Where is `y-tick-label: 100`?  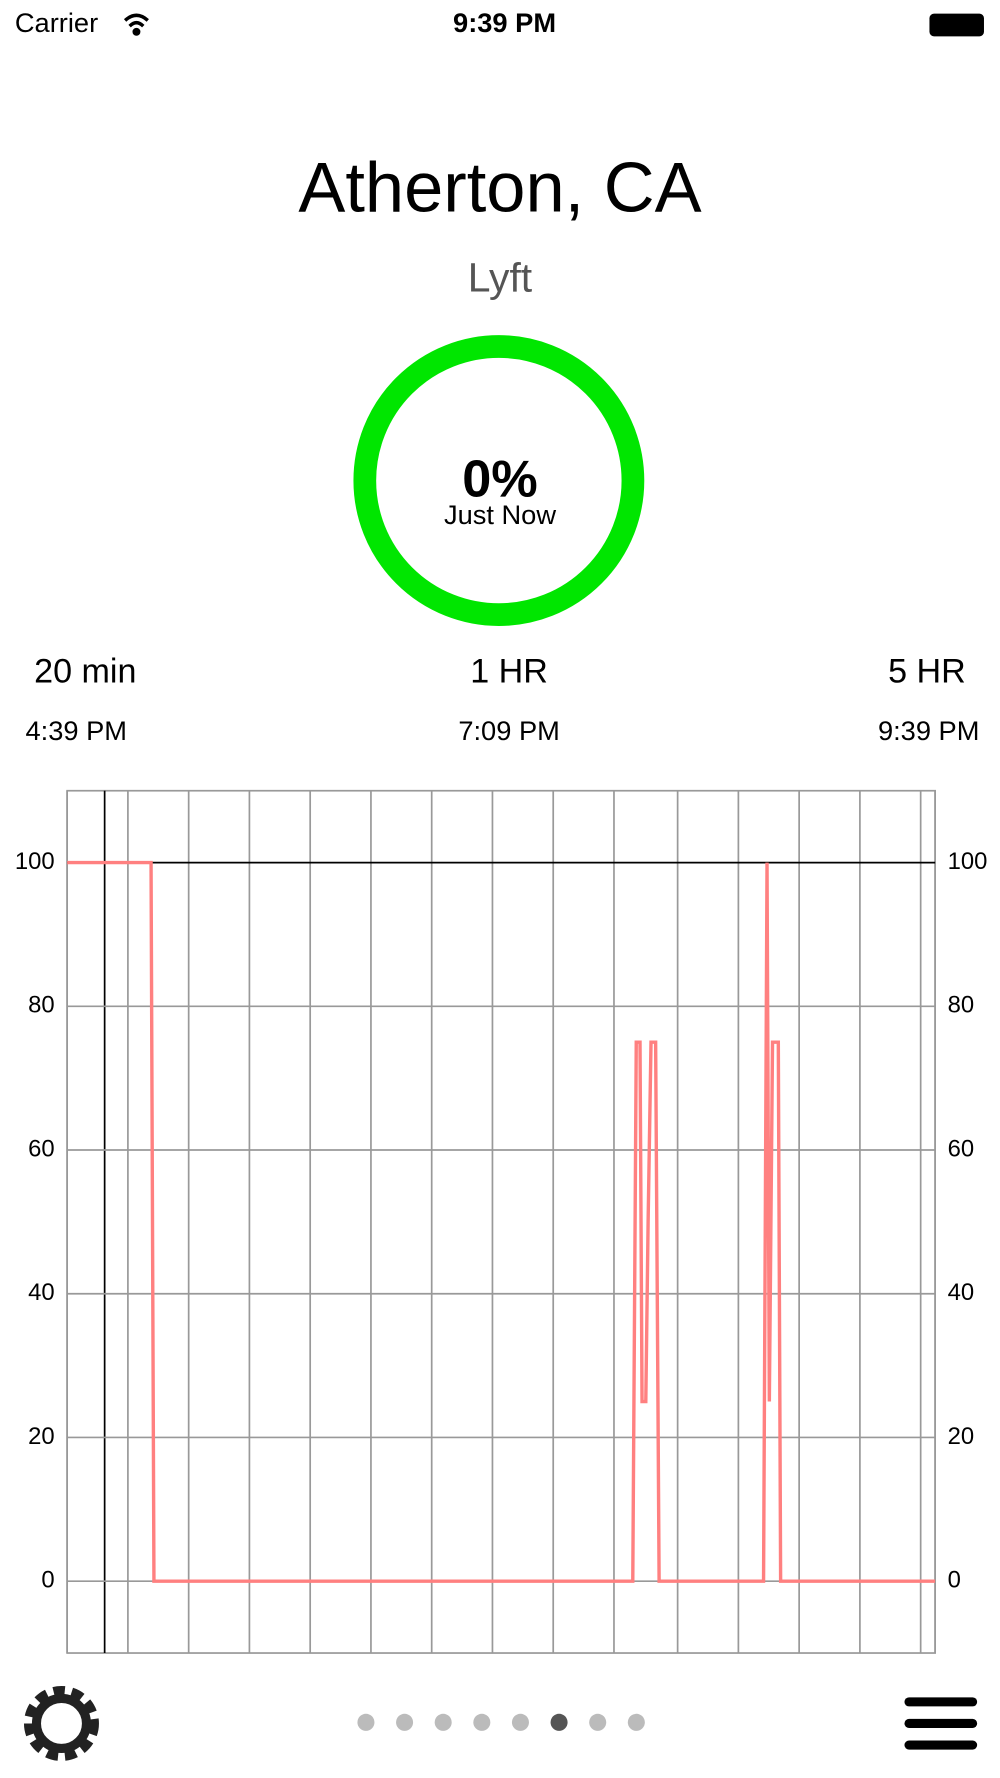
y-tick-label: 100 is located at coordinates (35, 861).